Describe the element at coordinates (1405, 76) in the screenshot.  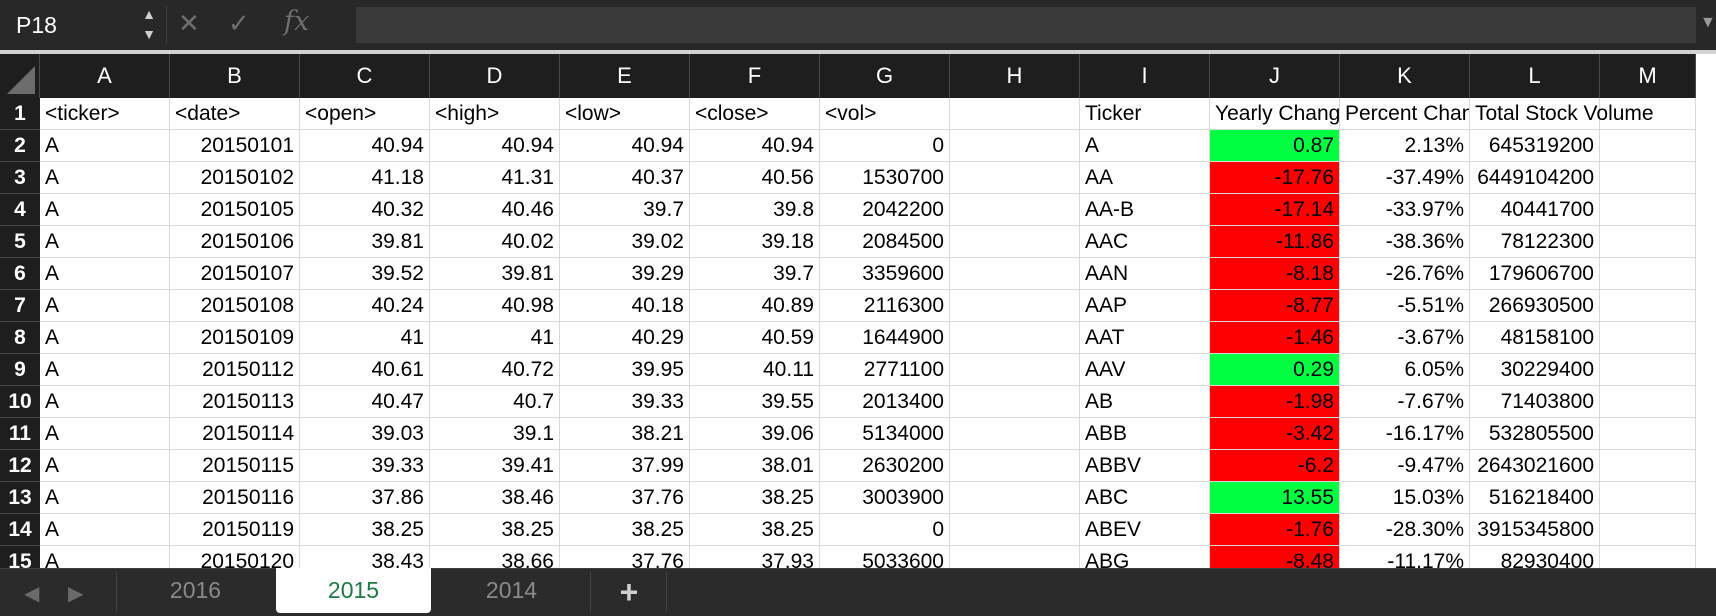
I see `column-header-k: K` at that location.